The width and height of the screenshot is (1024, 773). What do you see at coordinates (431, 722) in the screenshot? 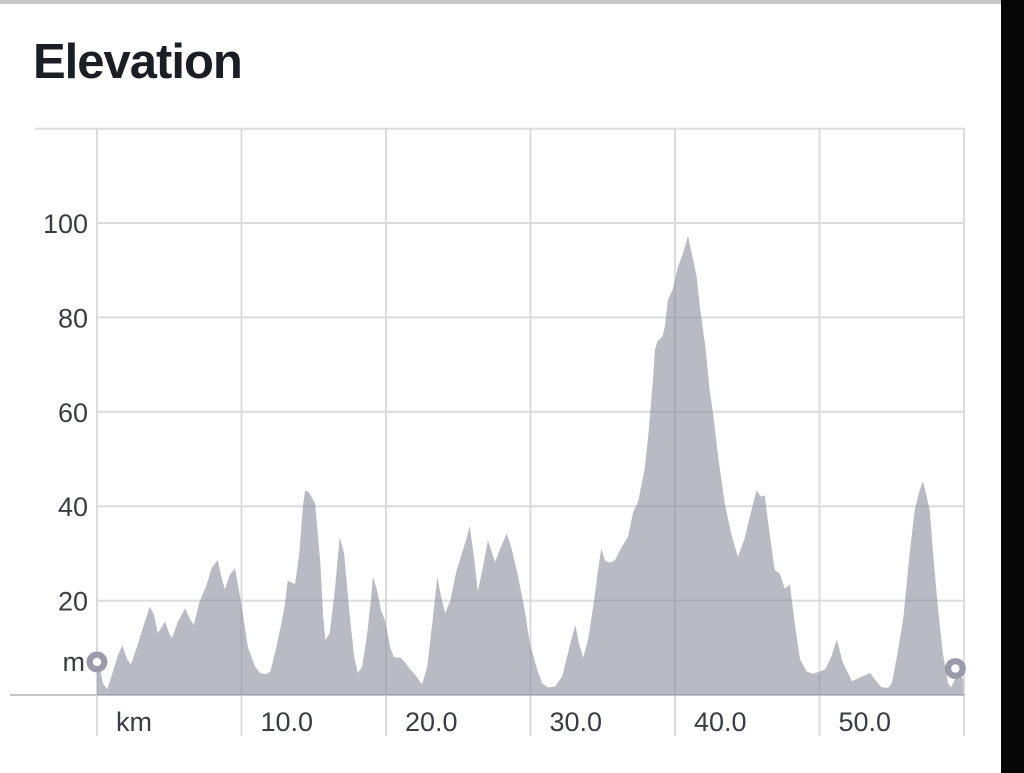
I see `x-axis-tick-label: 20.0` at bounding box center [431, 722].